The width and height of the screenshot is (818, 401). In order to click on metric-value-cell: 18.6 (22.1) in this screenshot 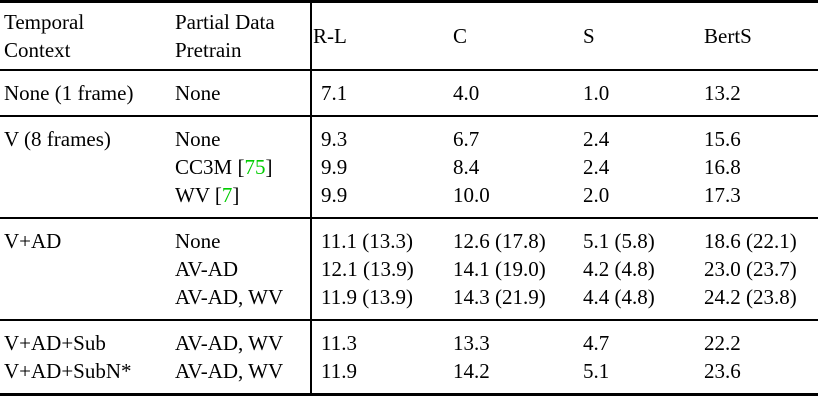, I will do `click(750, 241)`.